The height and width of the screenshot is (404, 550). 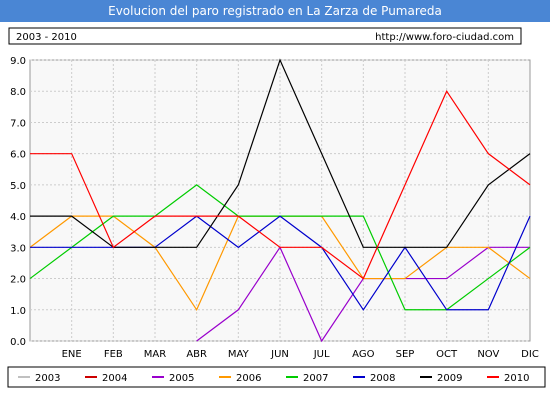 I want to click on source: http://www.foro-ciudad.com, so click(x=444, y=37).